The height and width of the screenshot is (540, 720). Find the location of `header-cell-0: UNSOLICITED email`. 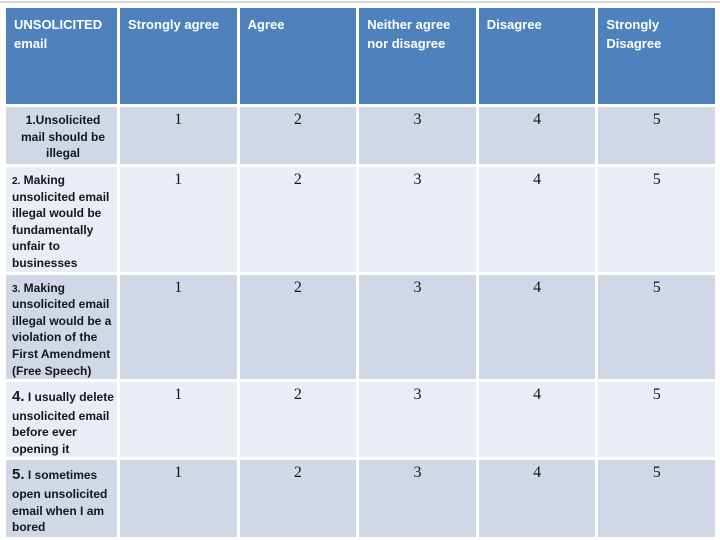

header-cell-0: UNSOLICITED email is located at coordinates (61, 56).